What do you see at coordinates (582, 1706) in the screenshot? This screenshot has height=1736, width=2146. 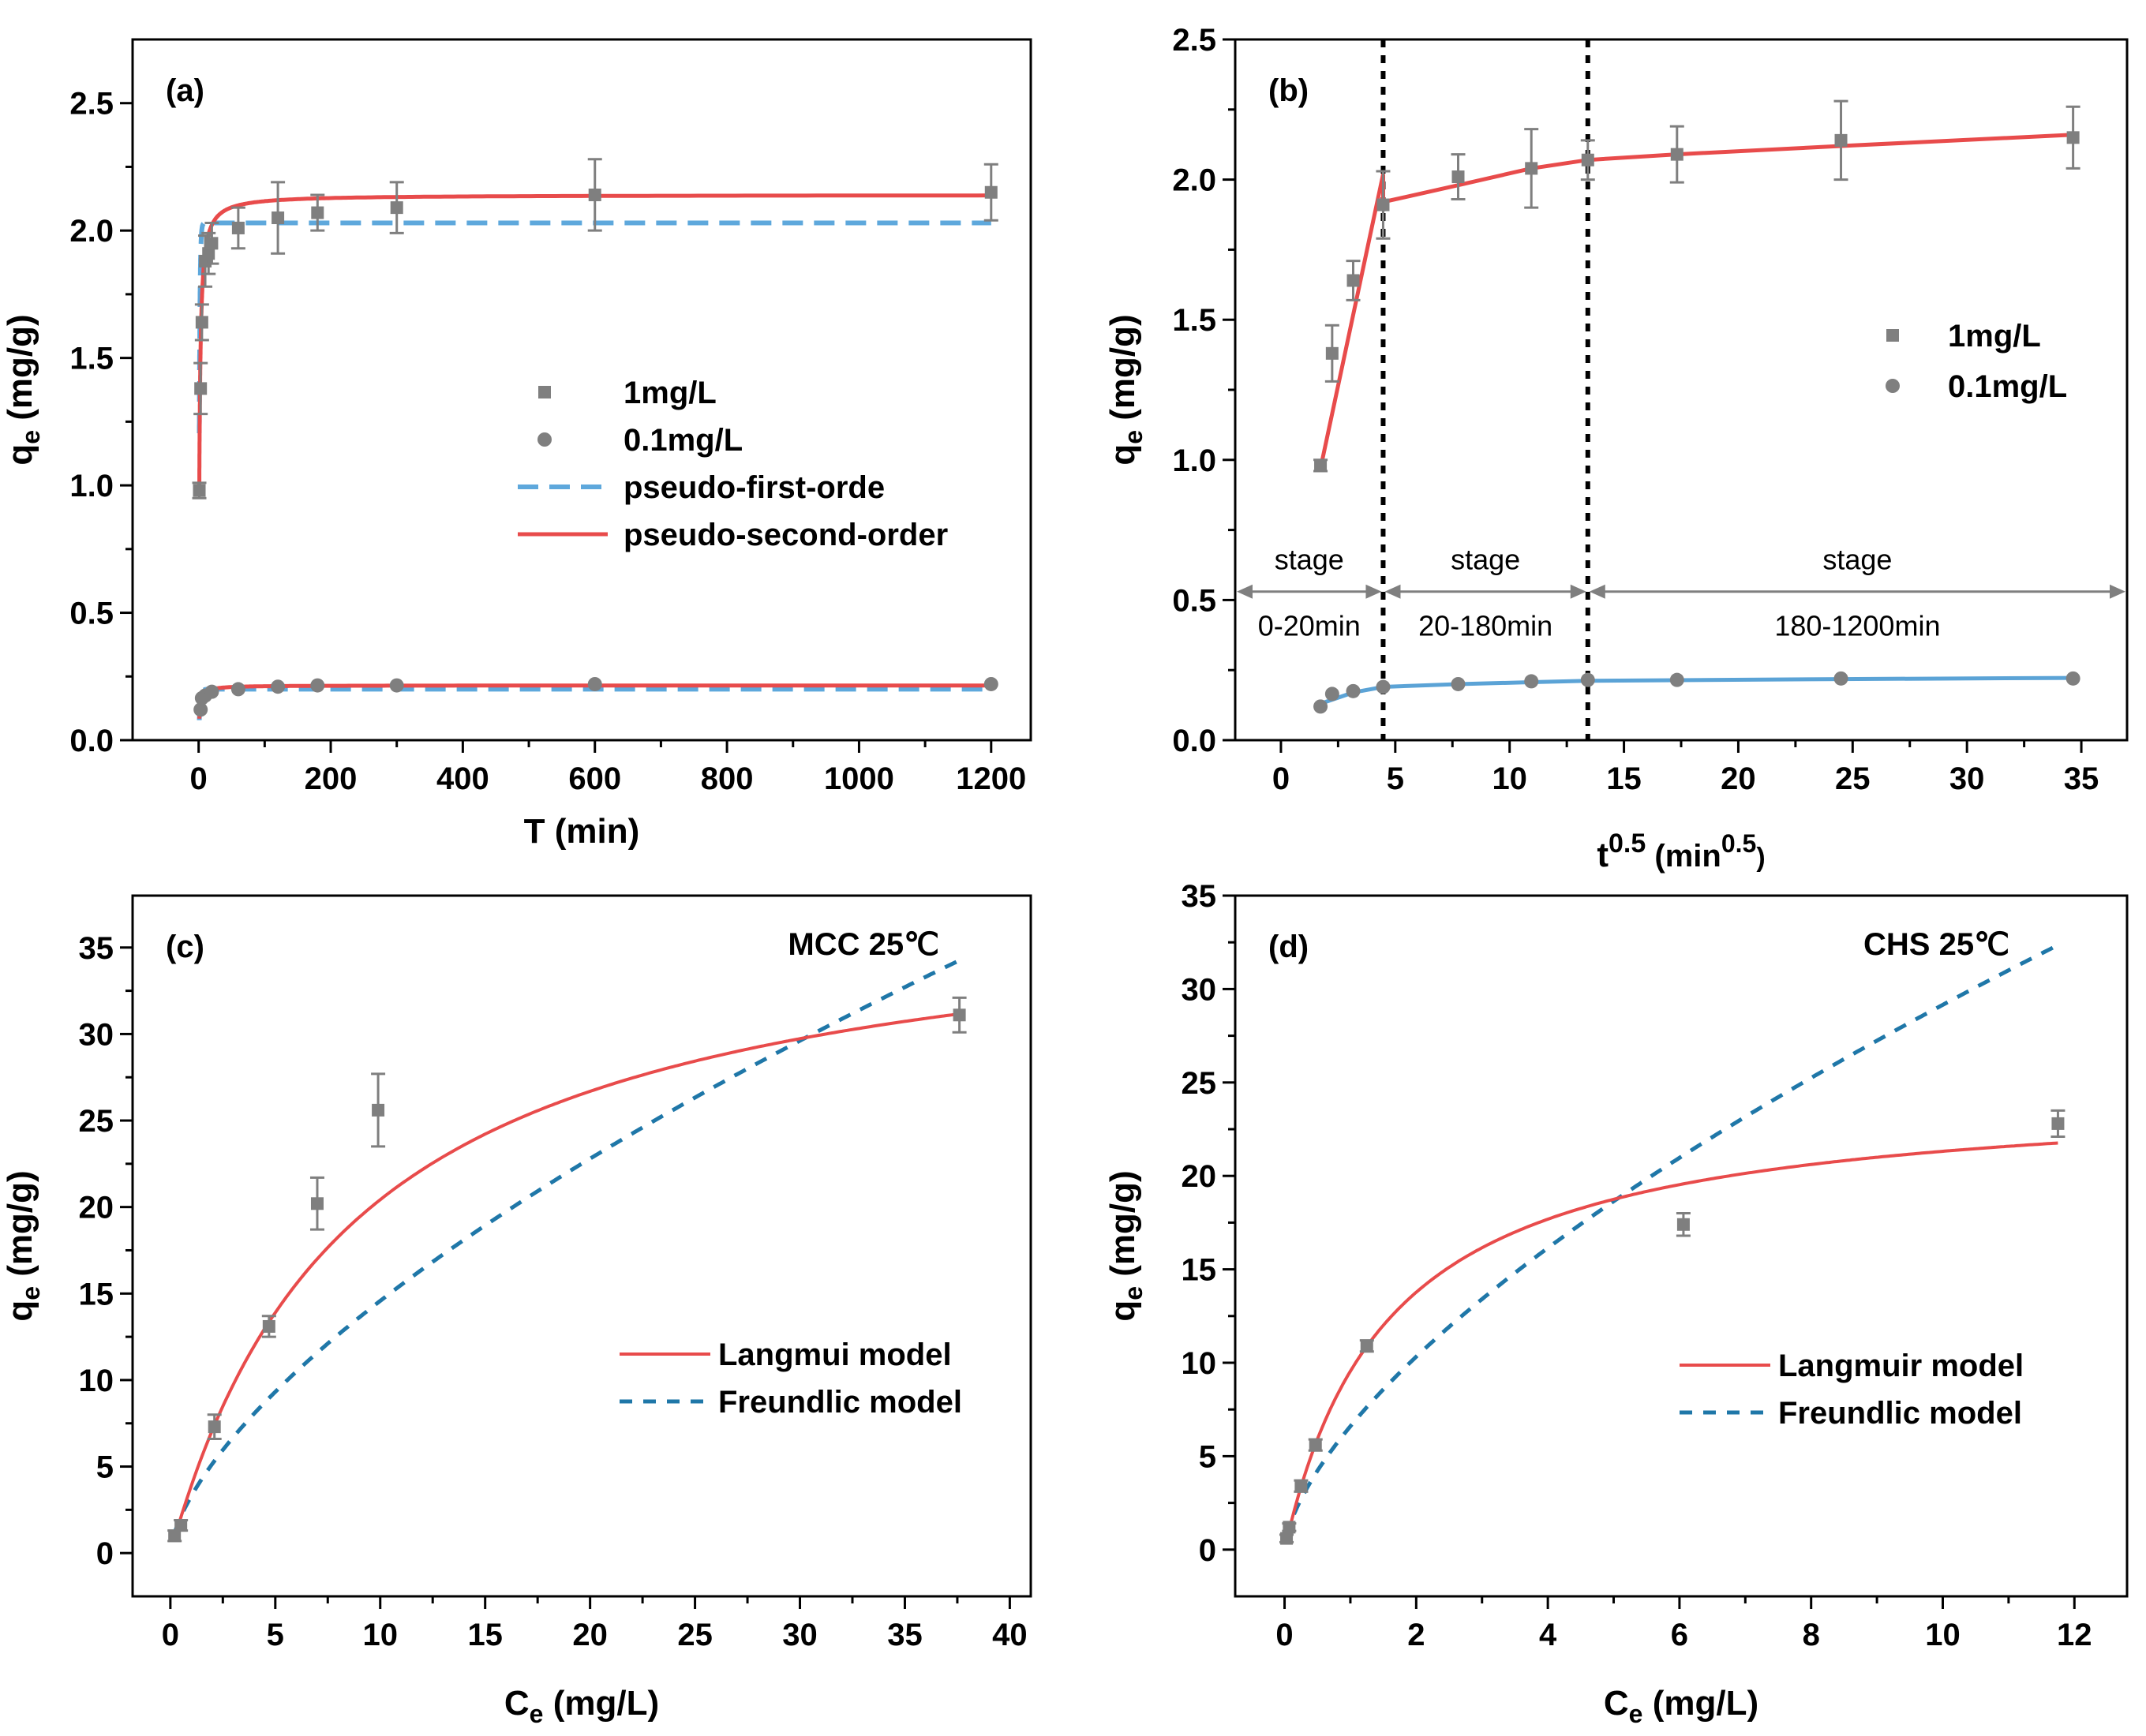 I see `x-axis-title: Ce (mg/L)` at bounding box center [582, 1706].